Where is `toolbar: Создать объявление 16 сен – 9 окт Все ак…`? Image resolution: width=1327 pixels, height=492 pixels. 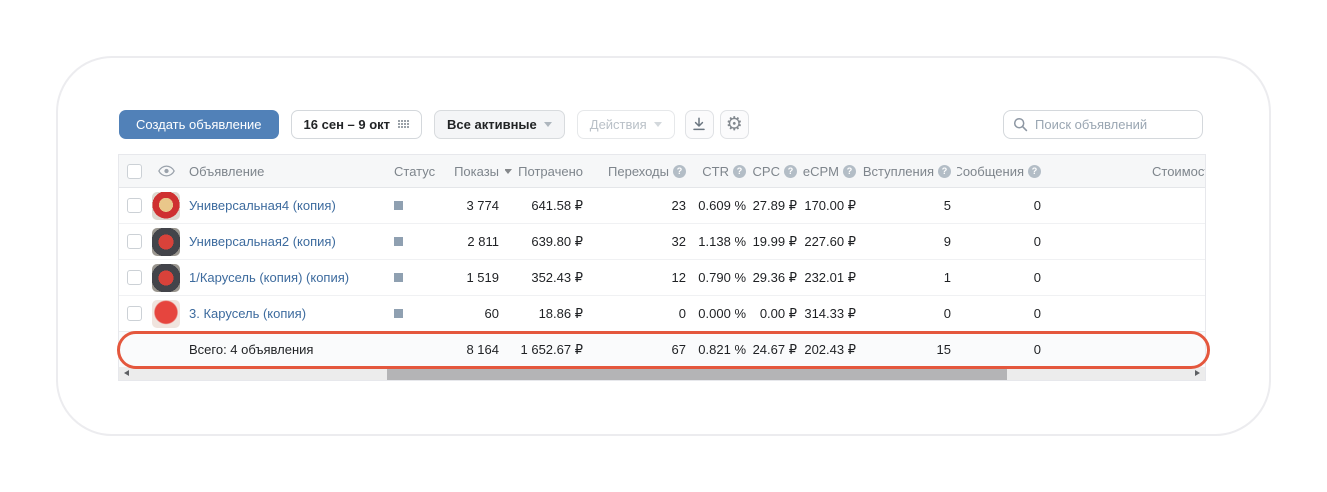 toolbar: Создать объявление 16 сен – 9 окт Все ак… is located at coordinates (661, 124).